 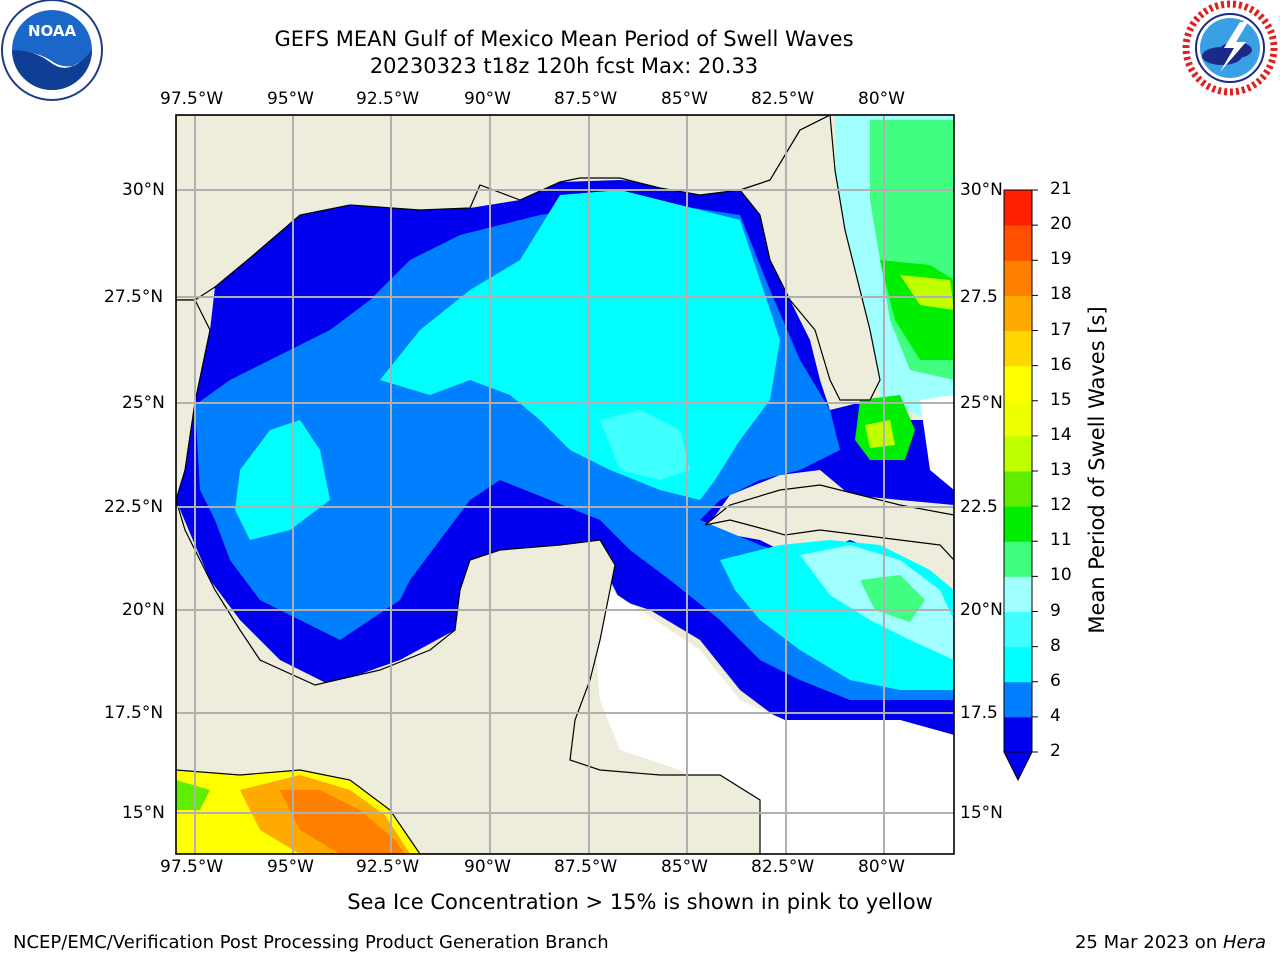 What do you see at coordinates (290, 867) in the screenshot?
I see `lon-label-bottom: 95°W` at bounding box center [290, 867].